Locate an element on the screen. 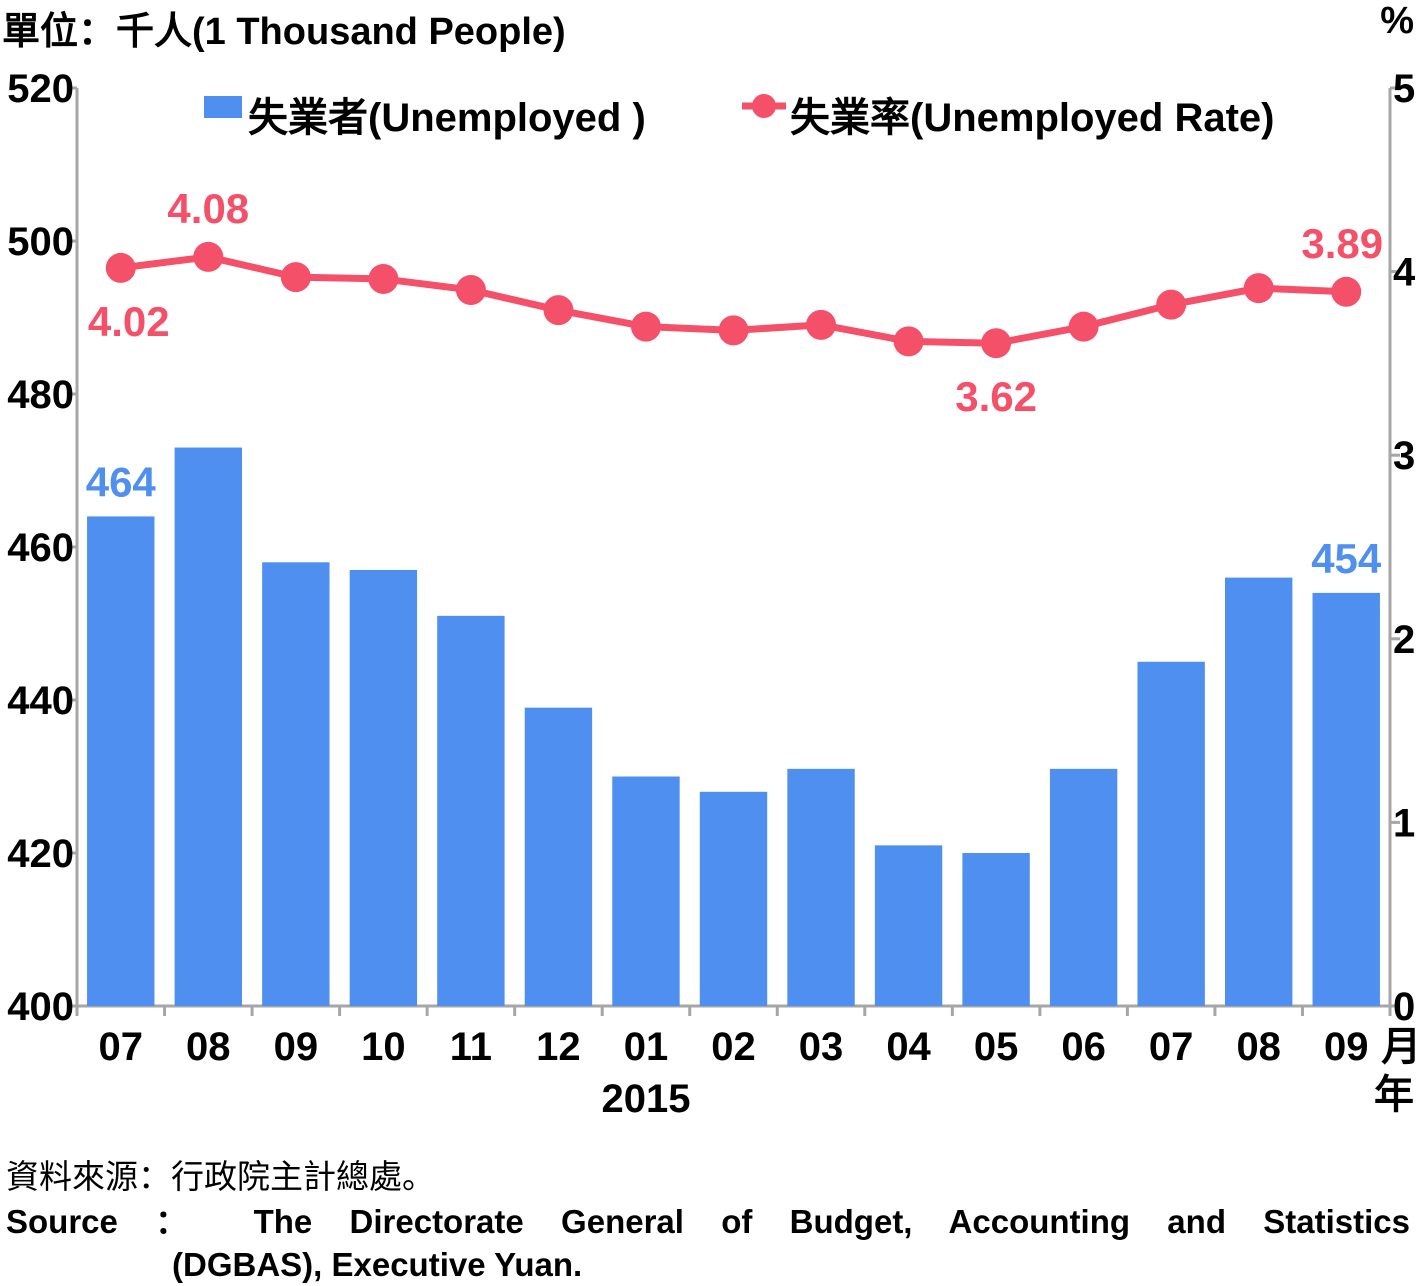  right-tick-label: 2 is located at coordinates (1404, 640).